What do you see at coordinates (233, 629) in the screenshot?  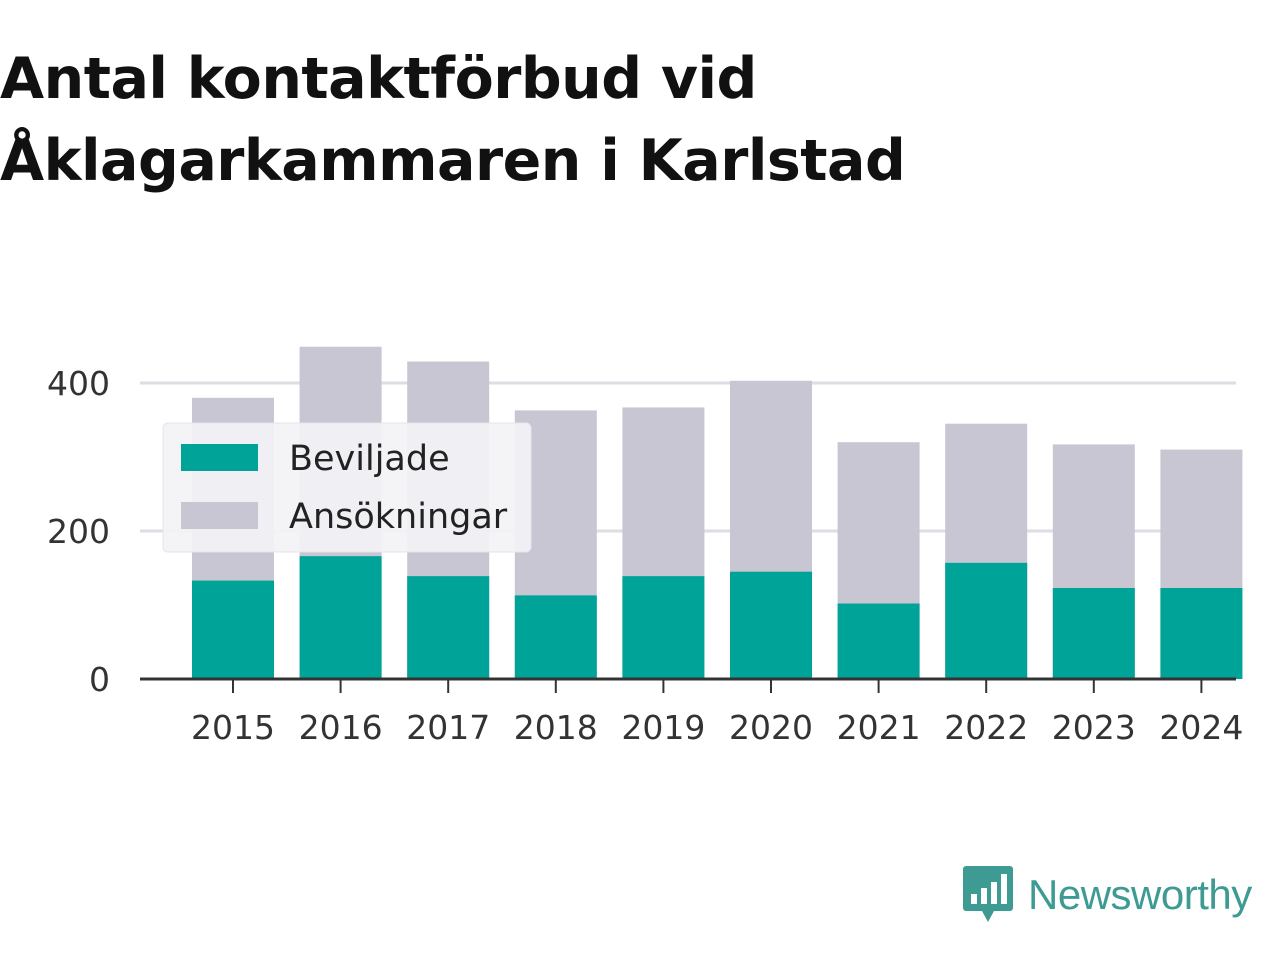 I see `bar-beviljade-2015` at bounding box center [233, 629].